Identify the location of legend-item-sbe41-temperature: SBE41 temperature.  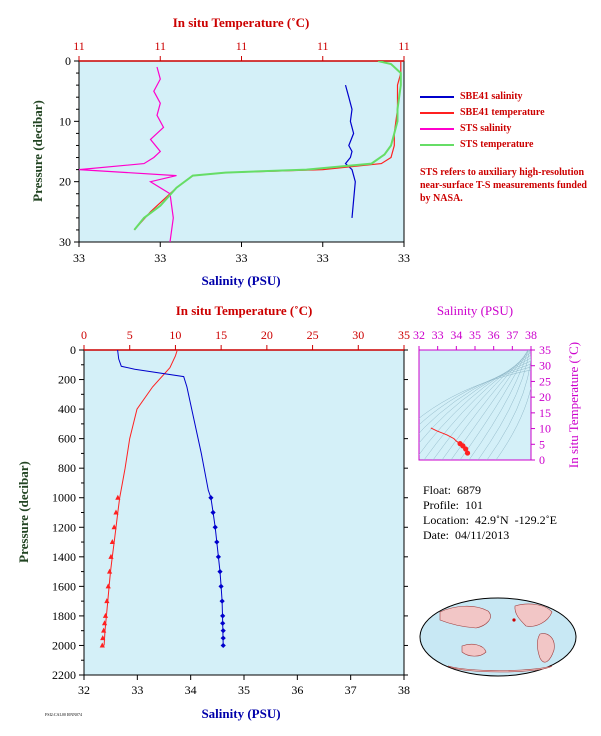
(482, 112).